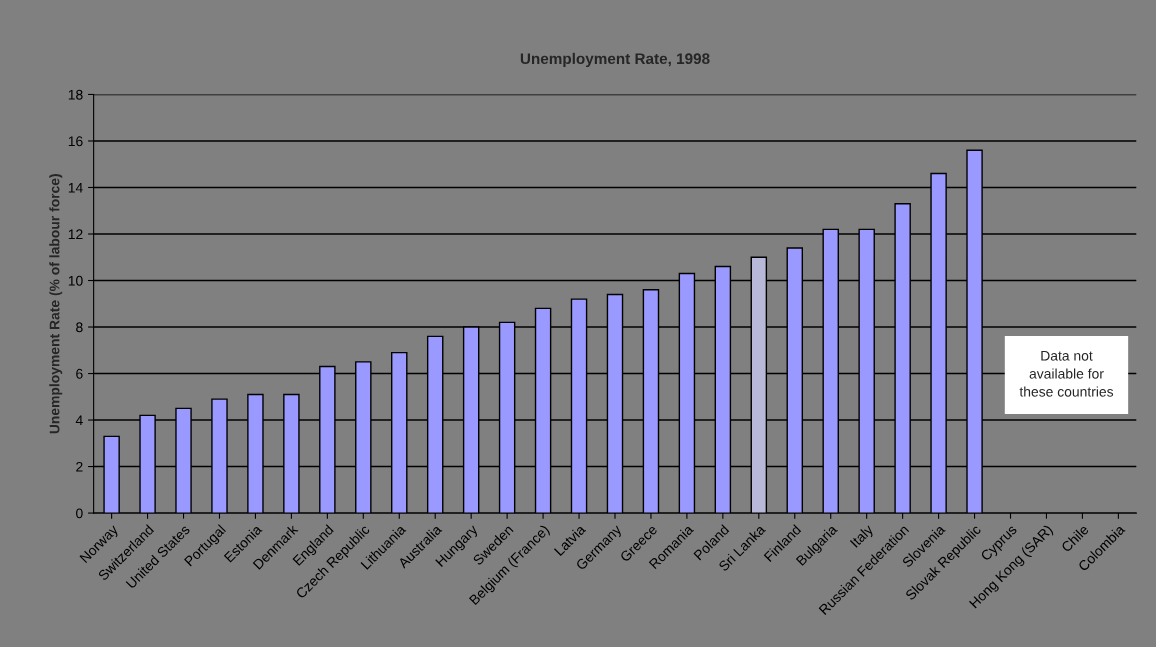 This screenshot has height=647, width=1156. Describe the element at coordinates (56, 304) in the screenshot. I see `y-axis-title: Unemployment Rate (% of labour force)` at that location.